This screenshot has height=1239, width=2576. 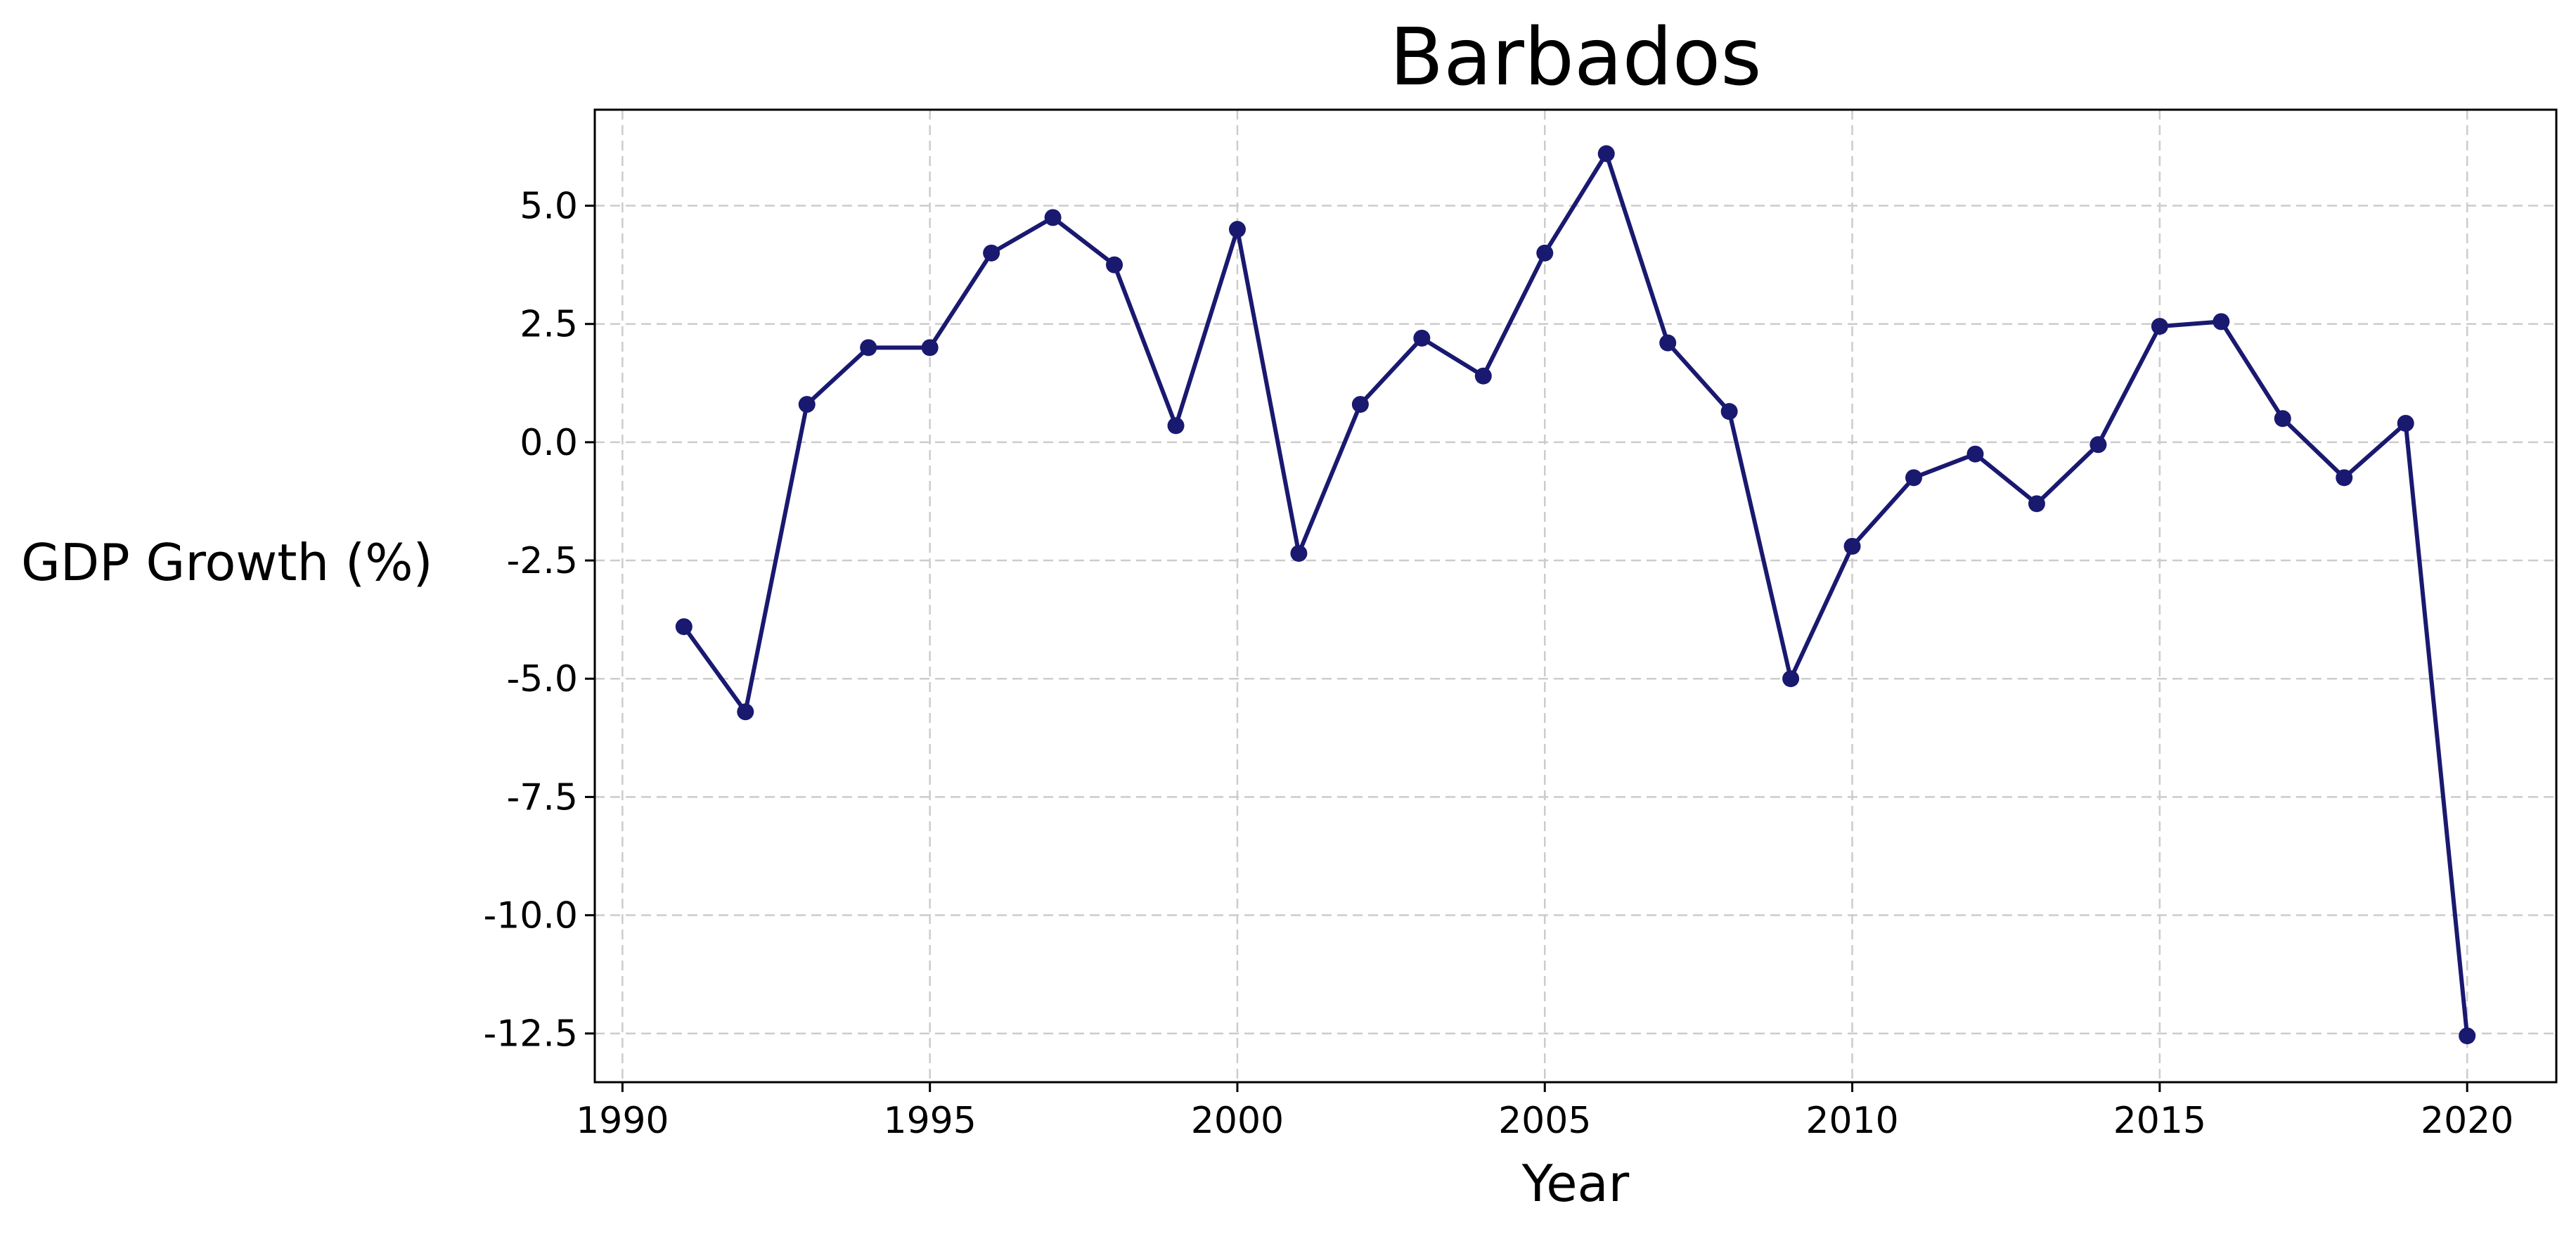 I want to click on y-tick-label: -2.5, so click(x=542, y=561).